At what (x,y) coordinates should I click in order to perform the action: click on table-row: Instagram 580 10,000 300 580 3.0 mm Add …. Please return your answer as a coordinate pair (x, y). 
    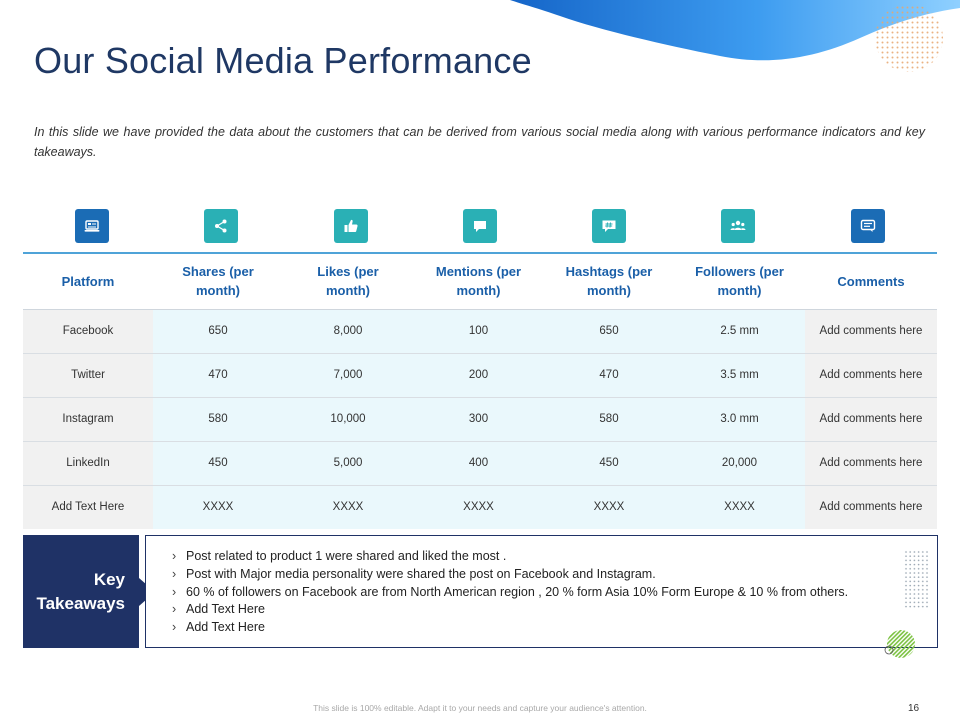
    Looking at the image, I should click on (480, 419).